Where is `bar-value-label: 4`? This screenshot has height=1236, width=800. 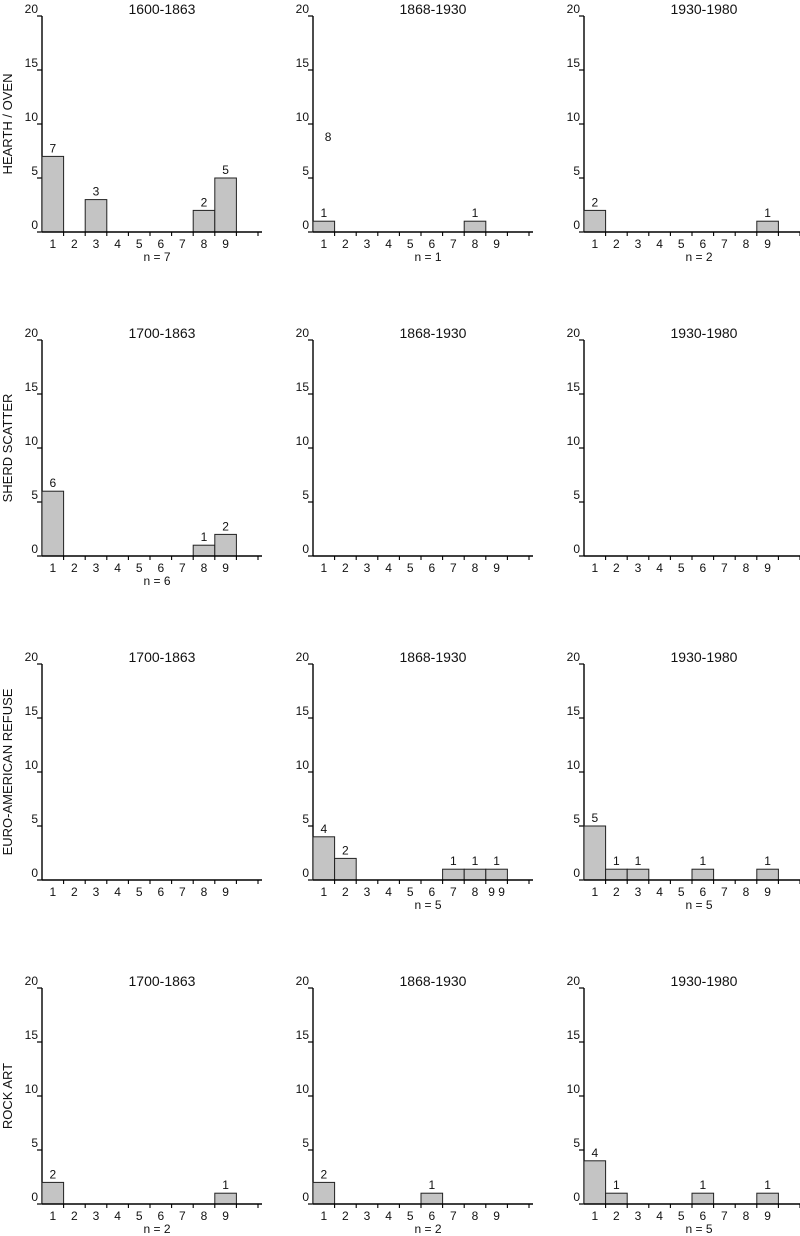
bar-value-label: 4 is located at coordinates (594, 1153).